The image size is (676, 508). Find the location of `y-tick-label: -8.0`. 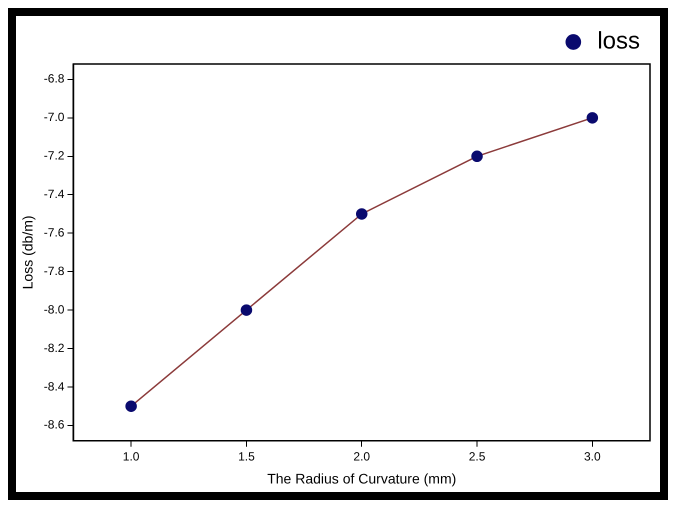

y-tick-label: -8.0 is located at coordinates (54, 309).